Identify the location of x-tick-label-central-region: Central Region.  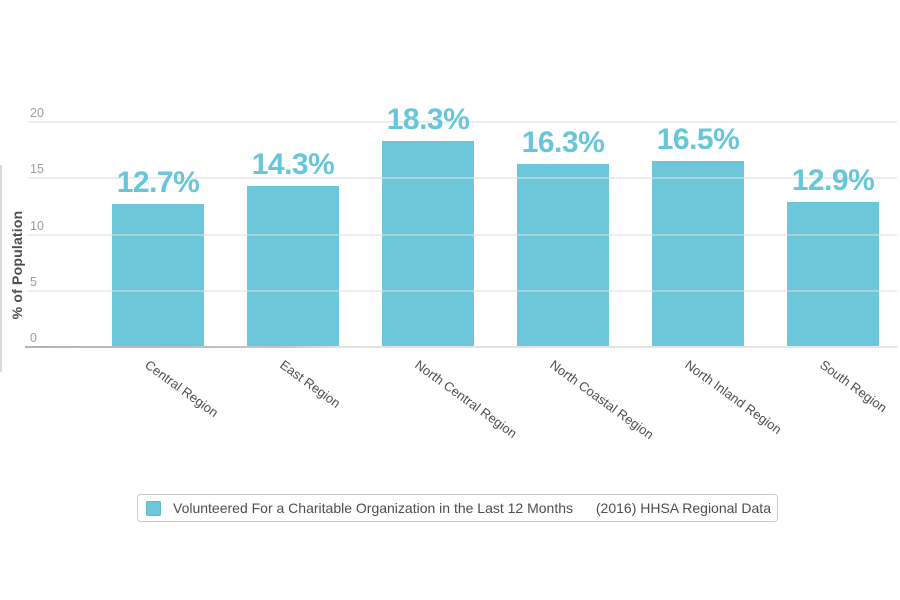
(182, 389).